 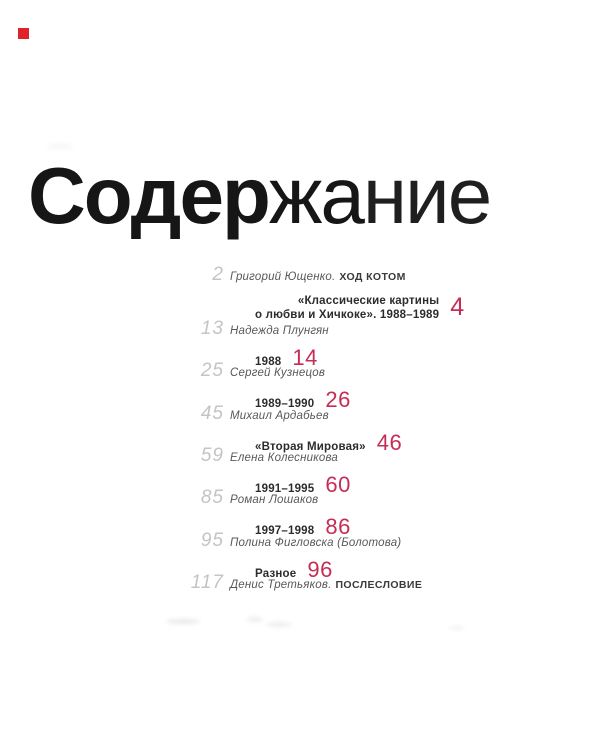 I want to click on entry-subtitle: Разное, so click(x=275, y=574).